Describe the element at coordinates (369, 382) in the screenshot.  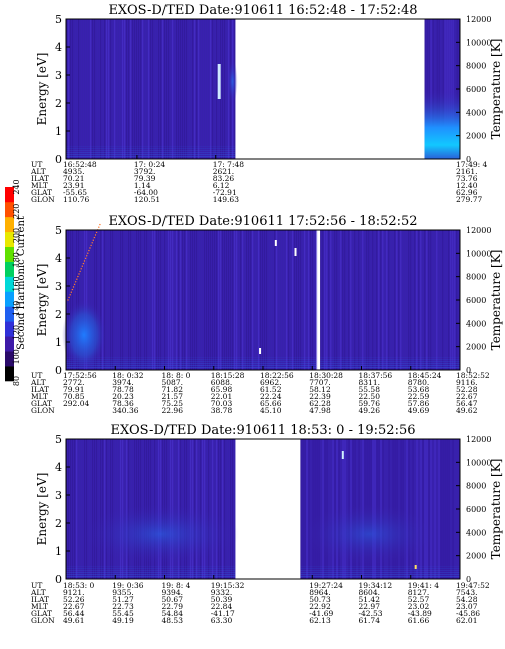
I see `ephemeris-value: 8311.` at that location.